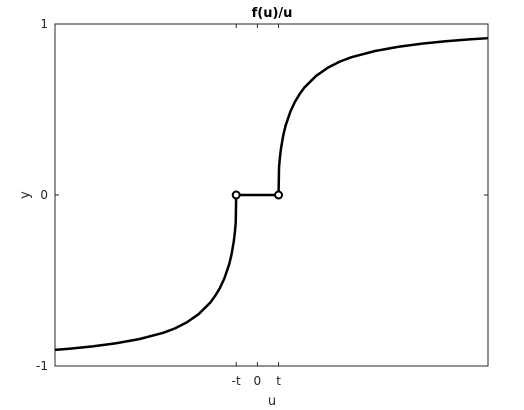 This screenshot has width=524, height=410. What do you see at coordinates (258, 381) in the screenshot?
I see `x-tick-label: 0` at bounding box center [258, 381].